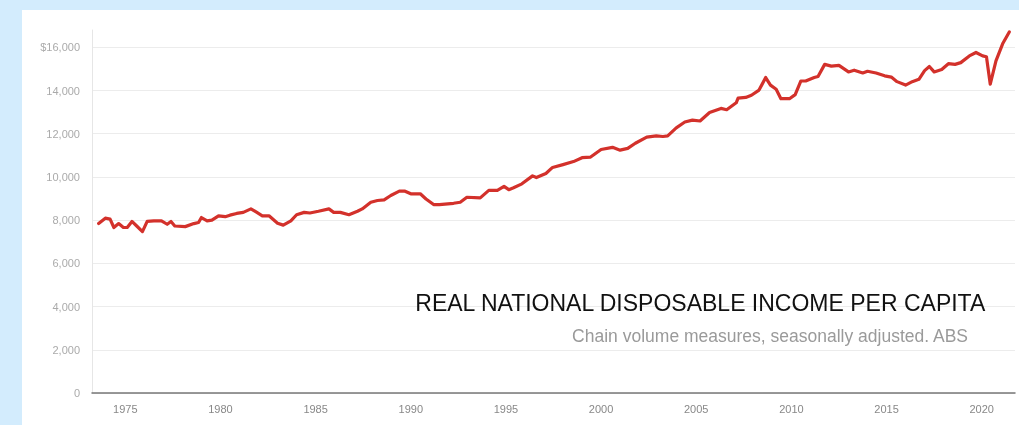 This screenshot has width=1019, height=425. I want to click on x-tick-label: 2010, so click(791, 408).